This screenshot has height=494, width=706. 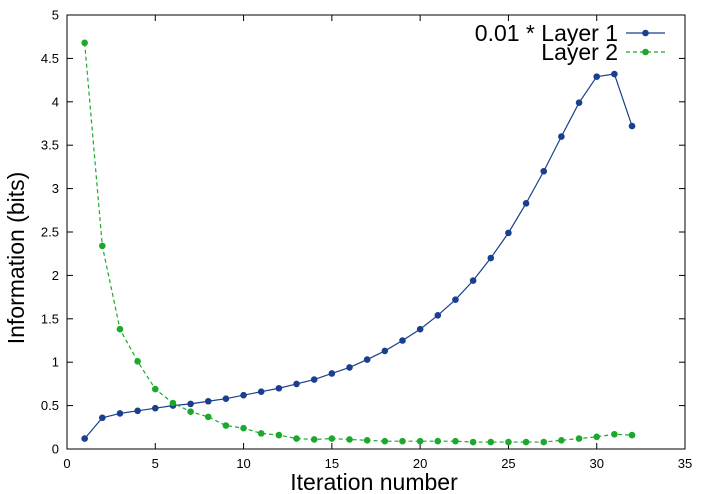 I want to click on y-axis-title: Information (bits), so click(x=16, y=258).